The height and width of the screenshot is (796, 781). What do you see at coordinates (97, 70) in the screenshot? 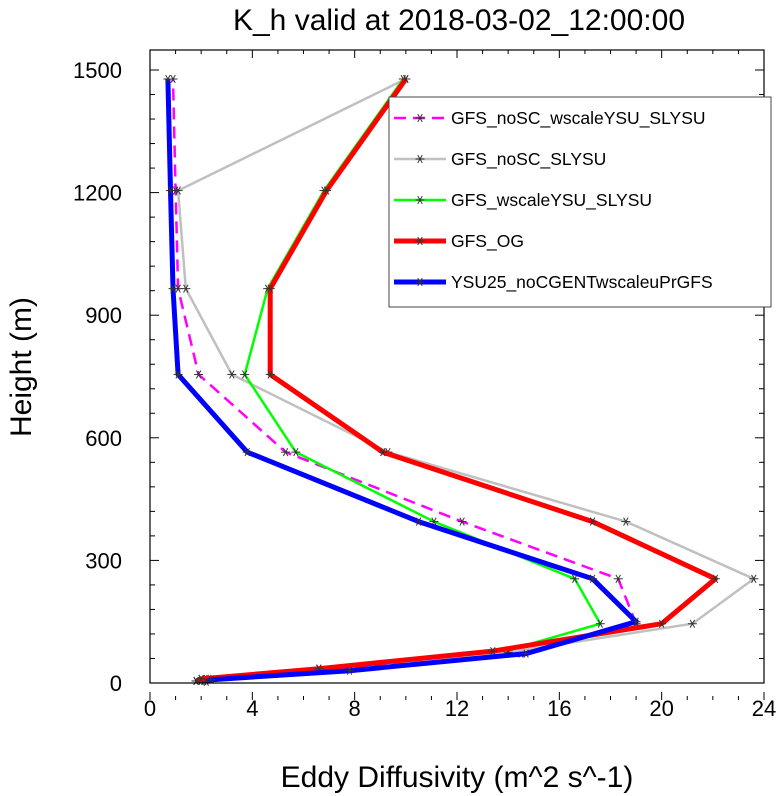
I see `y-tick-label: 1500` at bounding box center [97, 70].